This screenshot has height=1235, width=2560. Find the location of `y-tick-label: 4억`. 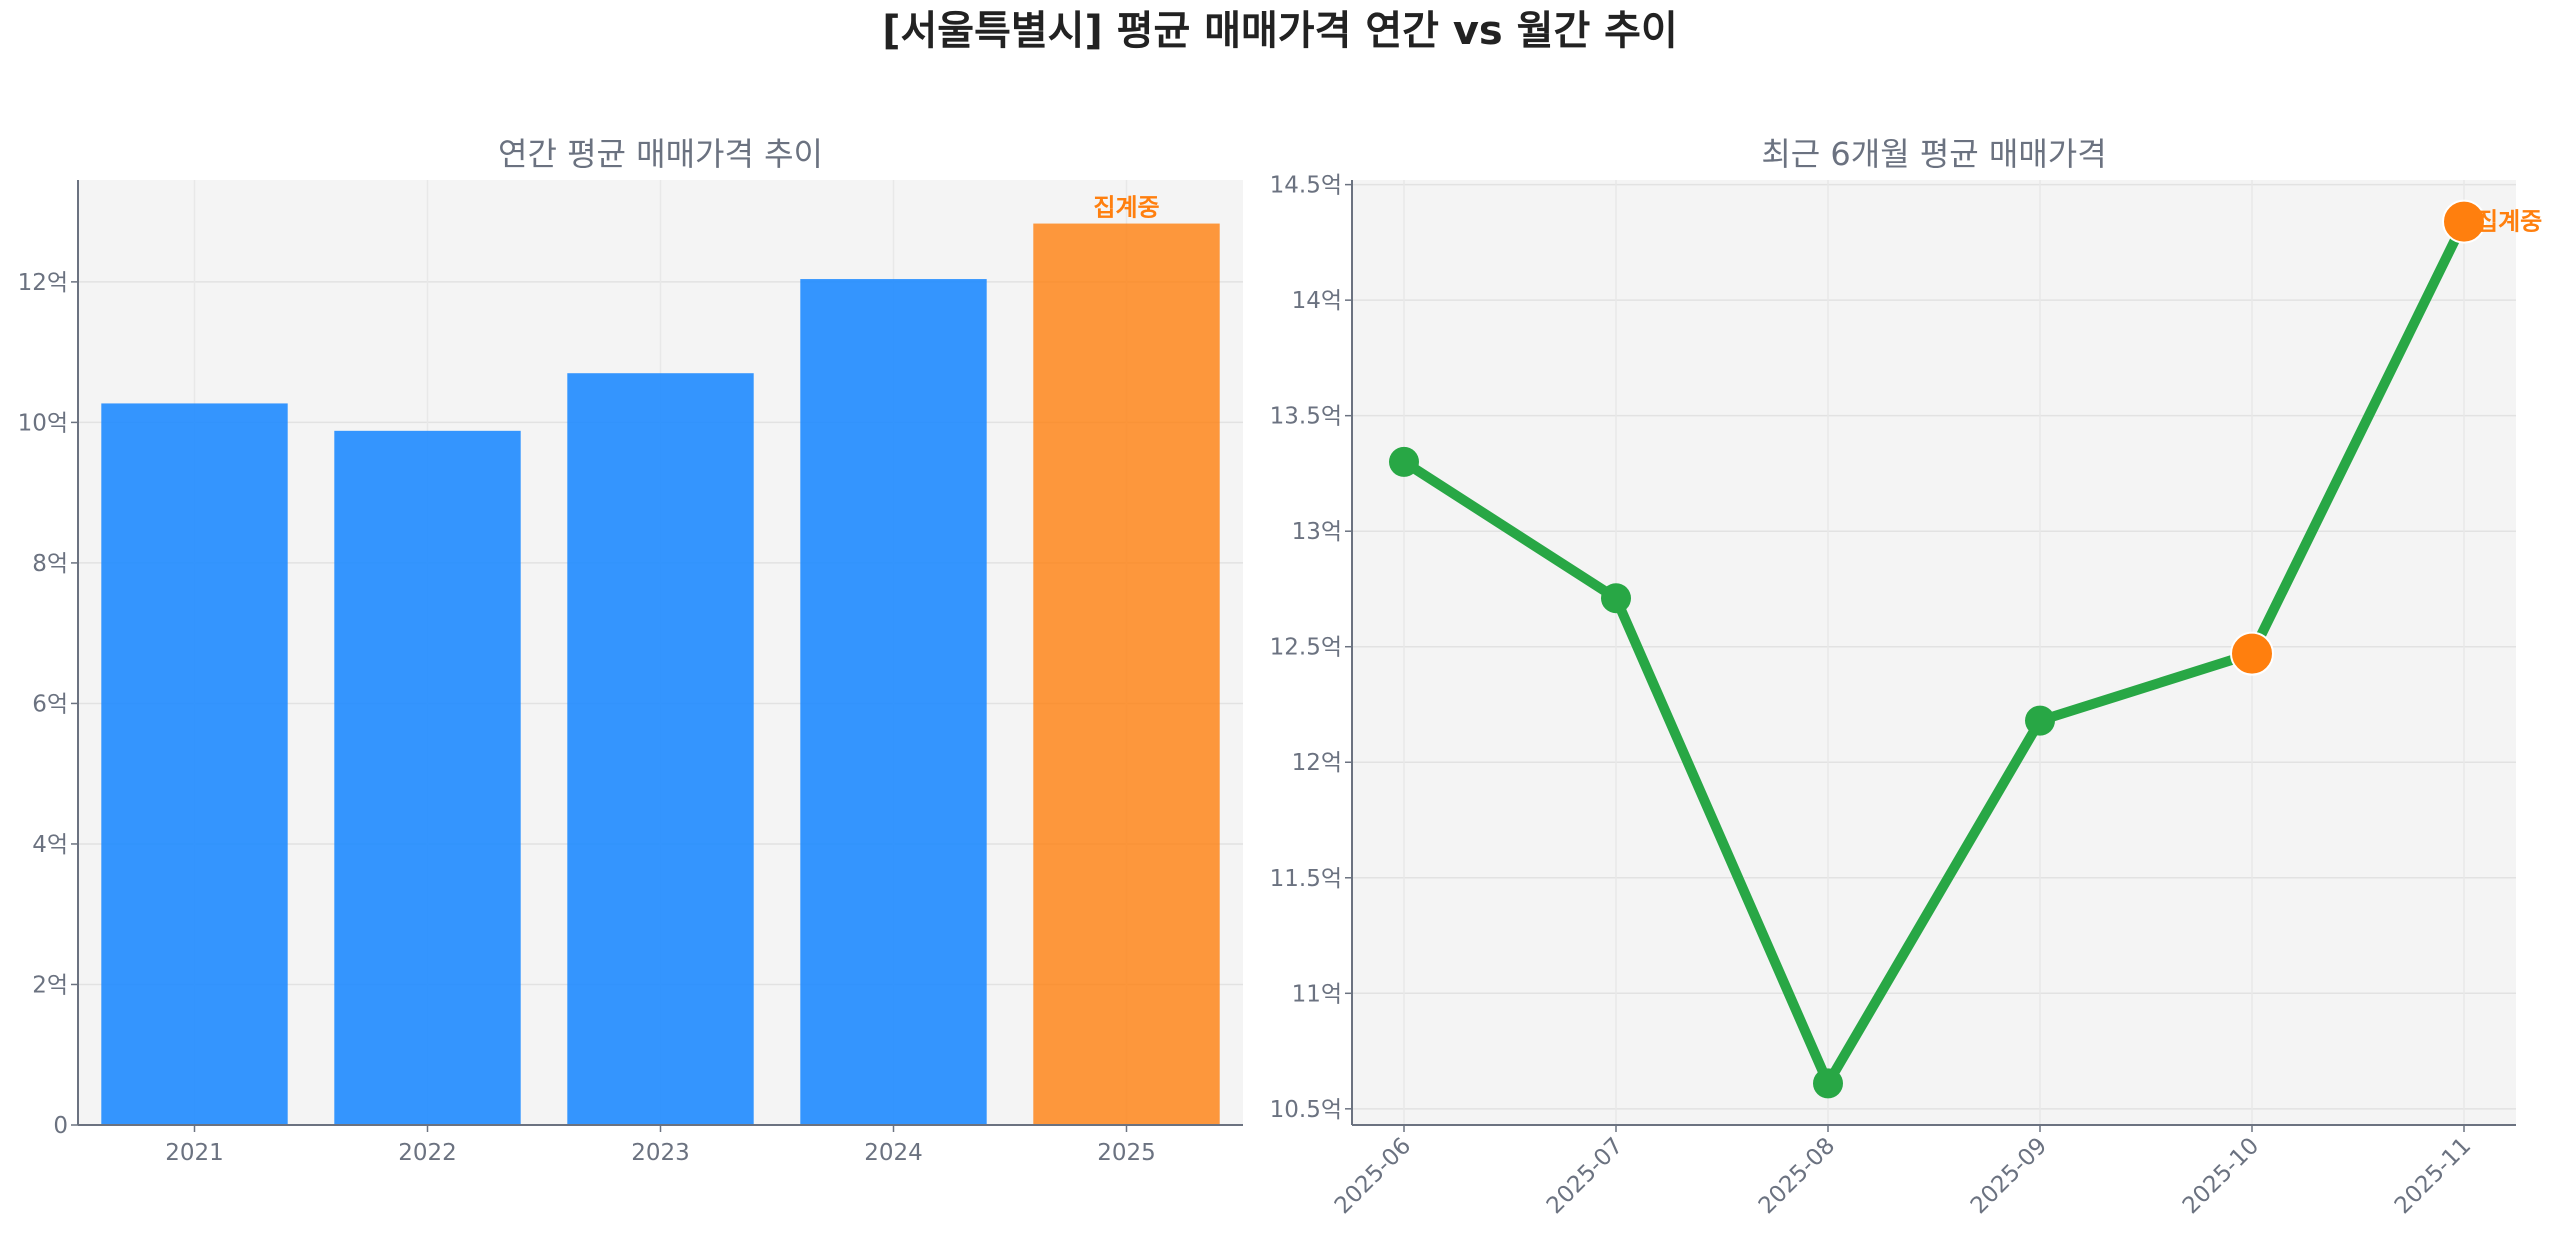

y-tick-label: 4억 is located at coordinates (50, 845).